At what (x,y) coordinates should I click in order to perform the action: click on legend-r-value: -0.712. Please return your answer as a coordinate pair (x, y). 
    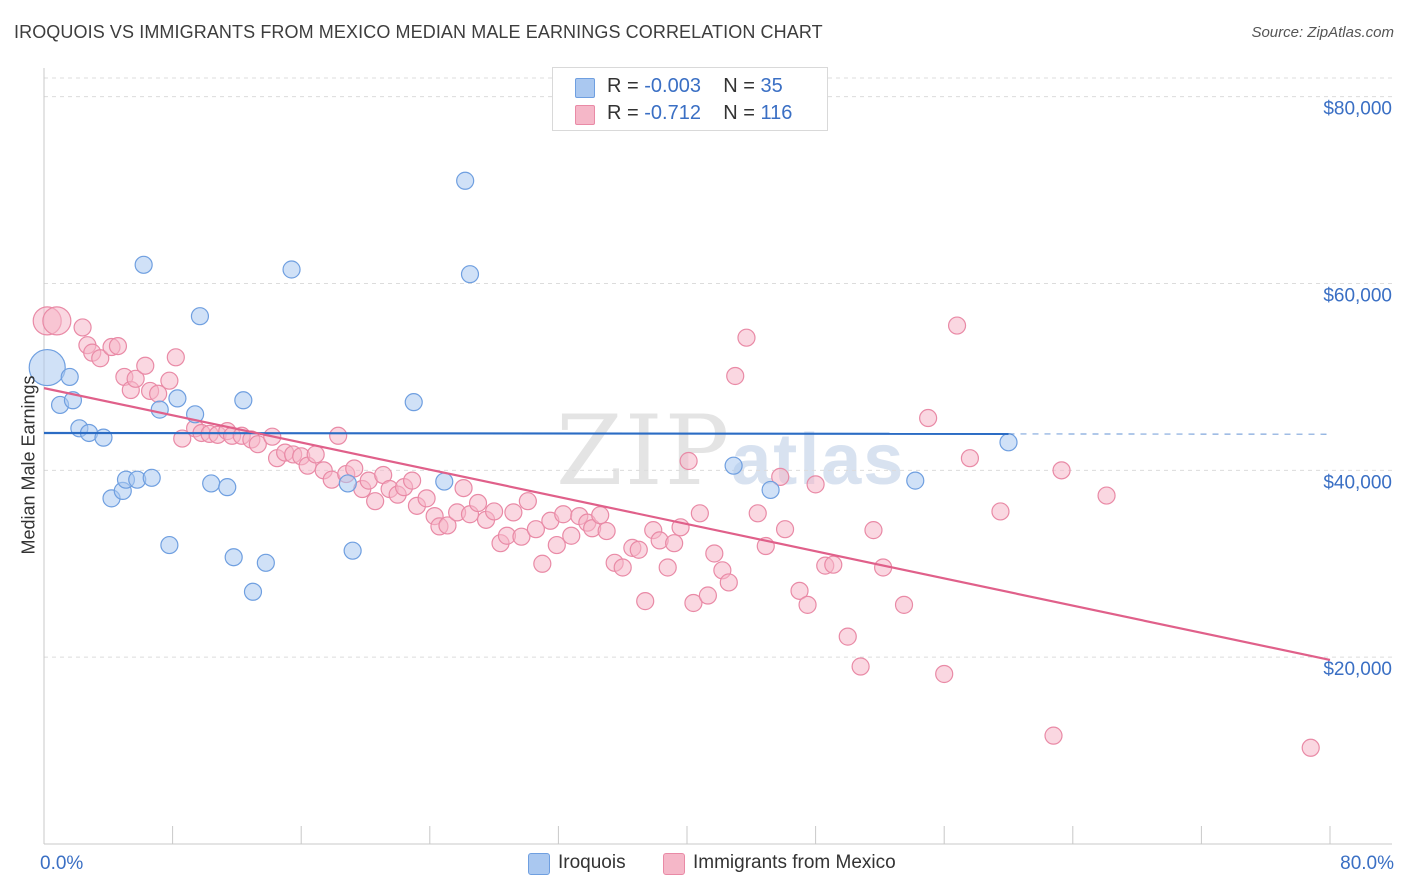
    Looking at the image, I should click on (672, 113).